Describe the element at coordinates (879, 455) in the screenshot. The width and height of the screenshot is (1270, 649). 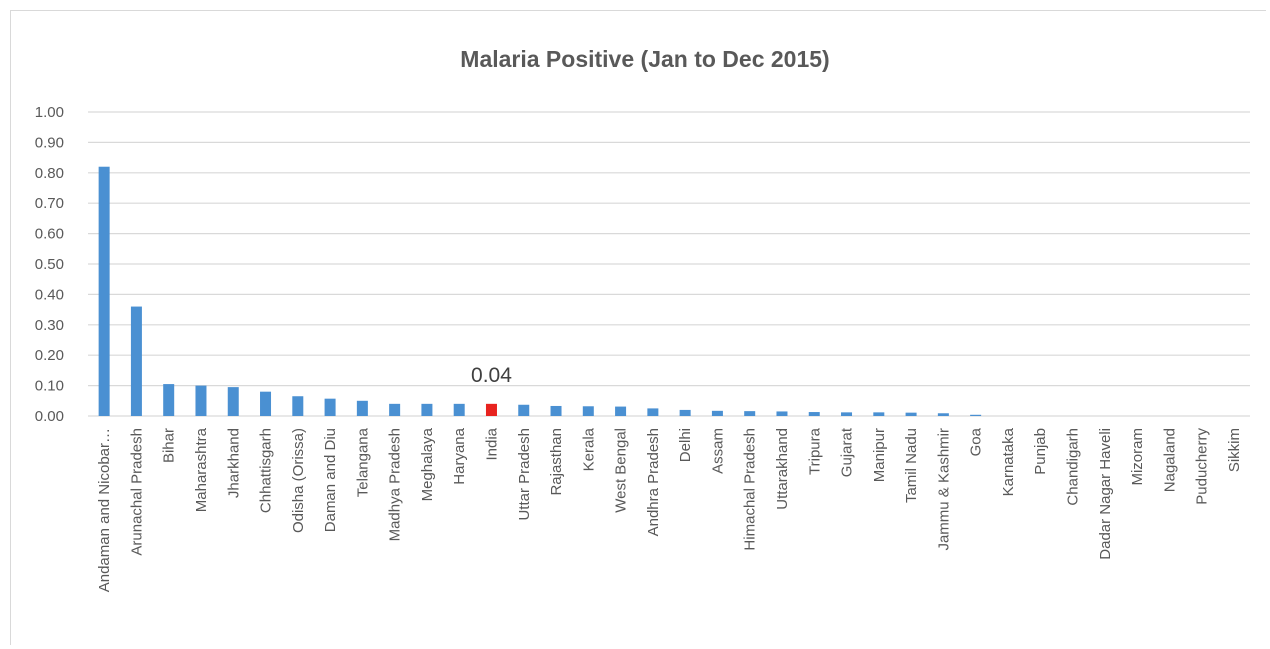
I see `x-tick-label: Manipur` at that location.